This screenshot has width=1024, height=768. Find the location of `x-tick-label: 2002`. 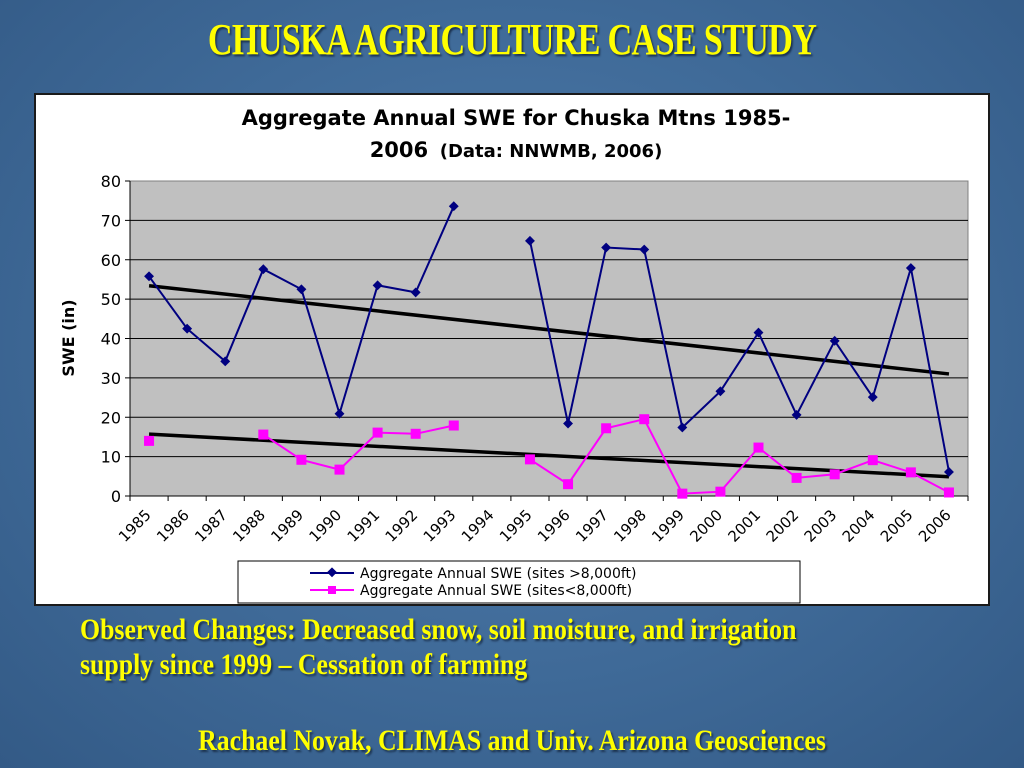

x-tick-label: 2002 is located at coordinates (783, 526).